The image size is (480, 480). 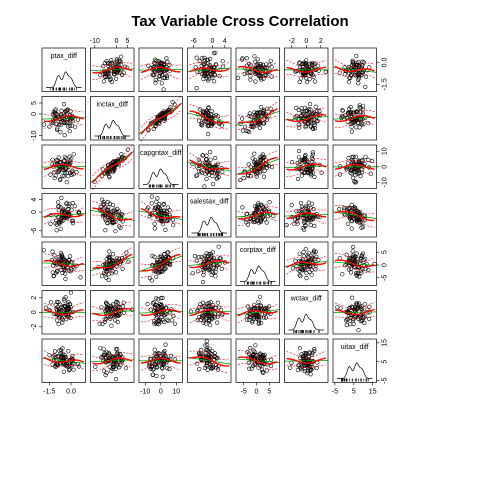 I want to click on panel-corptax_diff-inctax_diff, so click(x=112, y=263).